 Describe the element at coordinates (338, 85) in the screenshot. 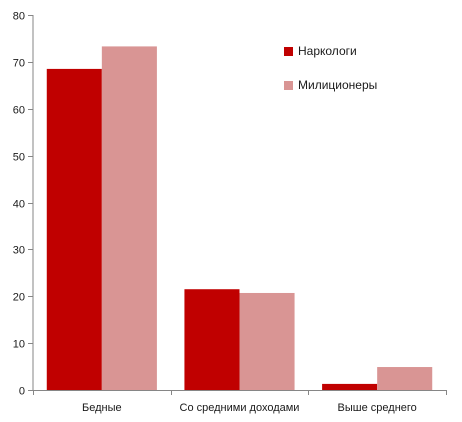

I see `legend-label-series-2: Милиционеры` at that location.